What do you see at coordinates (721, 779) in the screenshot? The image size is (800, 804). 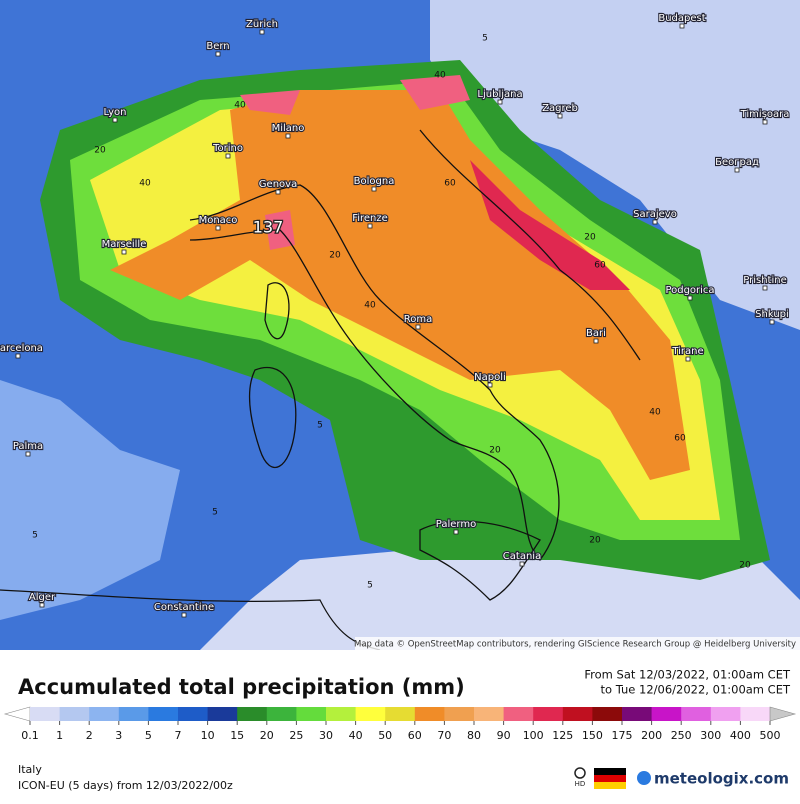 I see `brand: meteologix.com` at bounding box center [721, 779].